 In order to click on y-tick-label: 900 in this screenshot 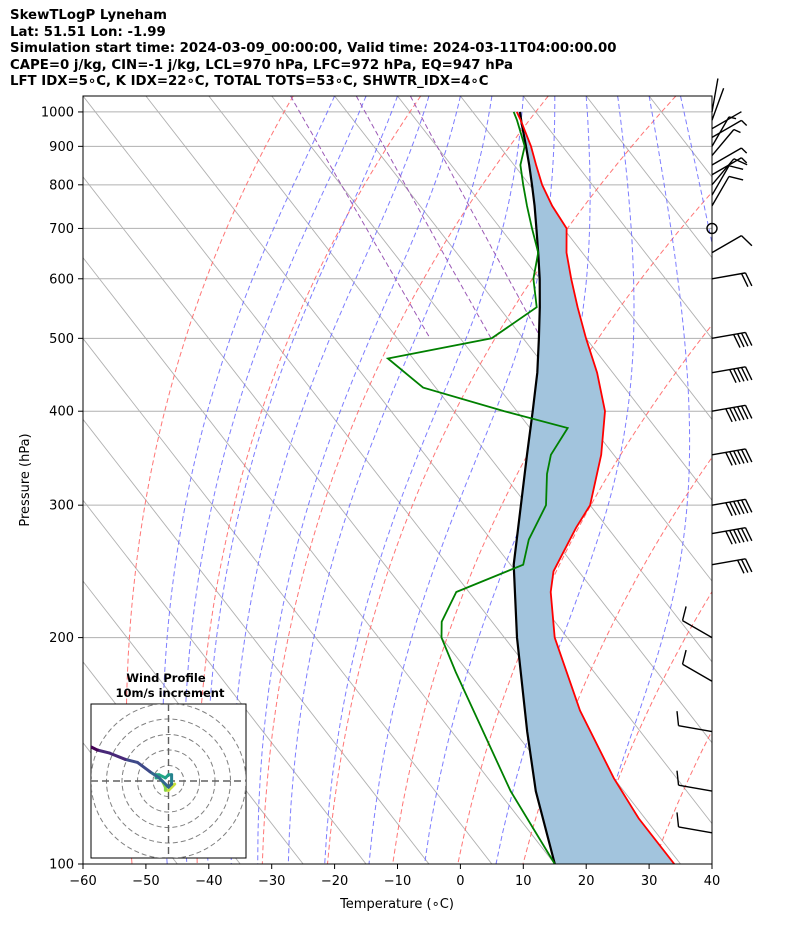, I will do `click(61, 147)`.